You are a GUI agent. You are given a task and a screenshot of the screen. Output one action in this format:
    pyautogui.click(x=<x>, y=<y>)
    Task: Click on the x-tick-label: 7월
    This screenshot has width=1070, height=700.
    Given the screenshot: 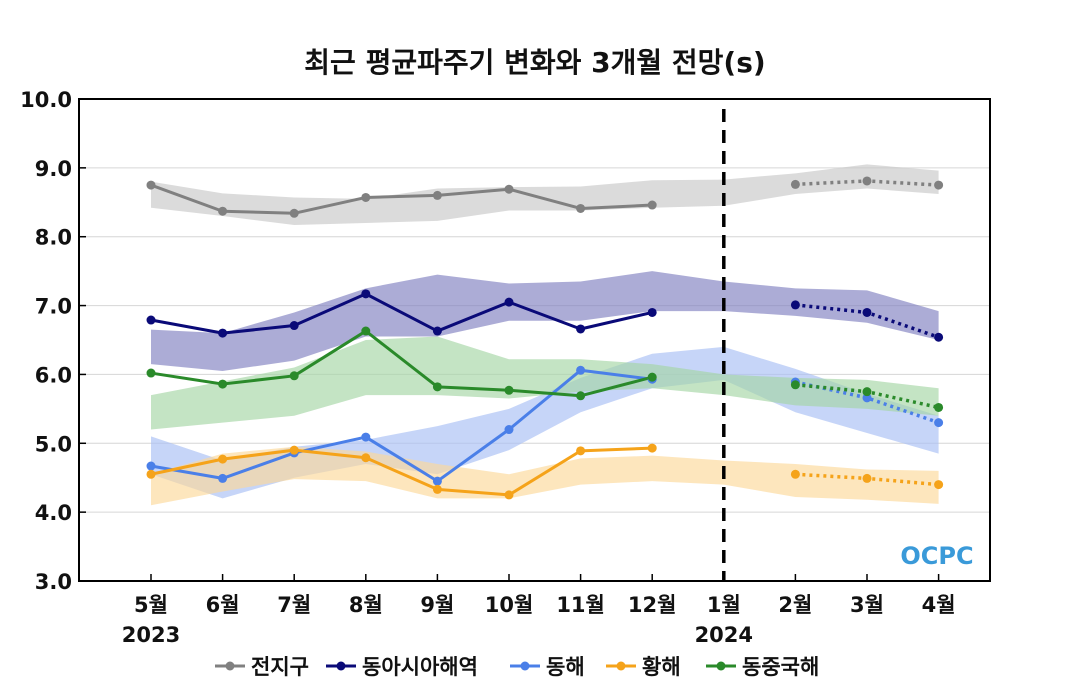 What is the action you would take?
    pyautogui.click(x=294, y=605)
    